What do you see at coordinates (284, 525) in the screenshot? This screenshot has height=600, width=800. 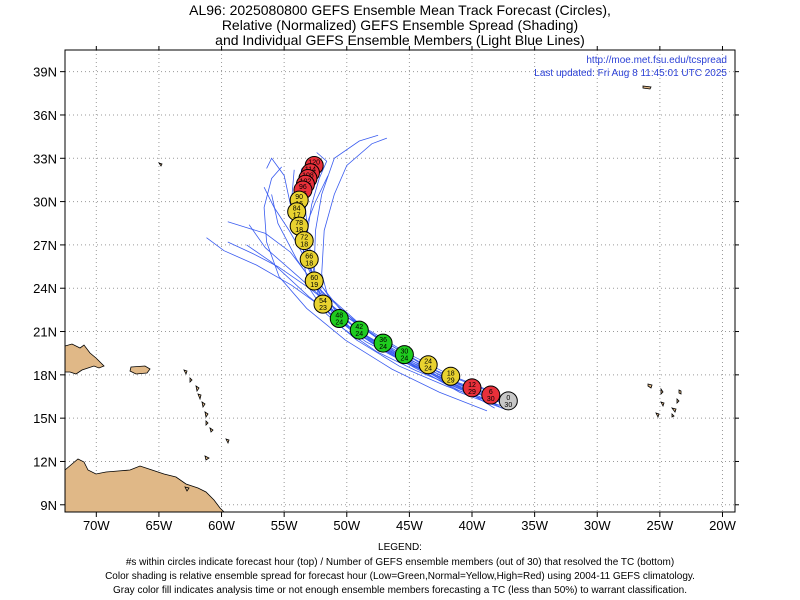 I see `lon-tick-label: 55W` at bounding box center [284, 525].